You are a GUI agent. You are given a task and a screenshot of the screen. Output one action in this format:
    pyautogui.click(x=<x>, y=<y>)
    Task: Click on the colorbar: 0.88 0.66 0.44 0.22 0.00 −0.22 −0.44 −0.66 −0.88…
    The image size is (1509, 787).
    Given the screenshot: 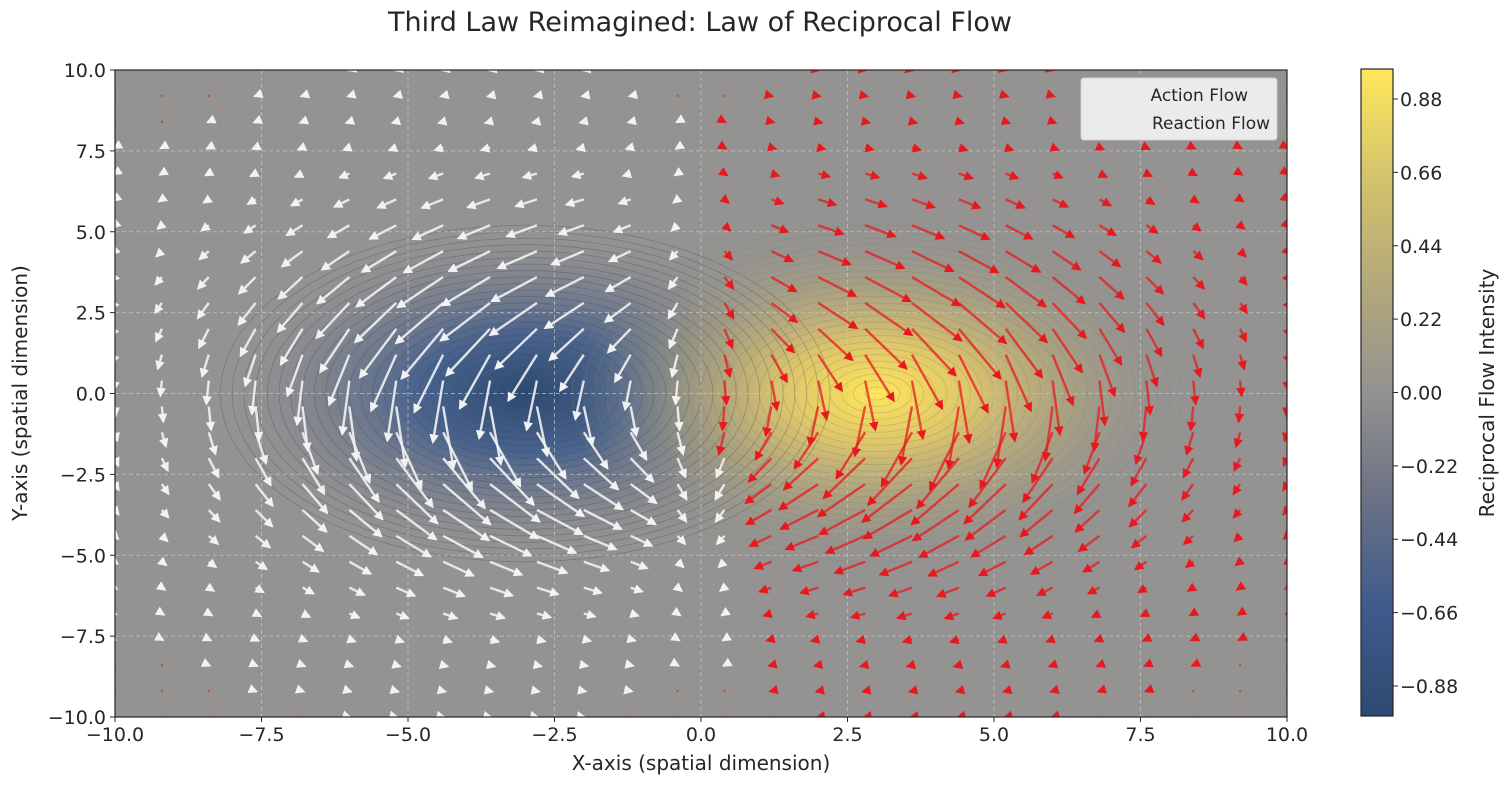 What is the action you would take?
    pyautogui.click(x=1429, y=392)
    